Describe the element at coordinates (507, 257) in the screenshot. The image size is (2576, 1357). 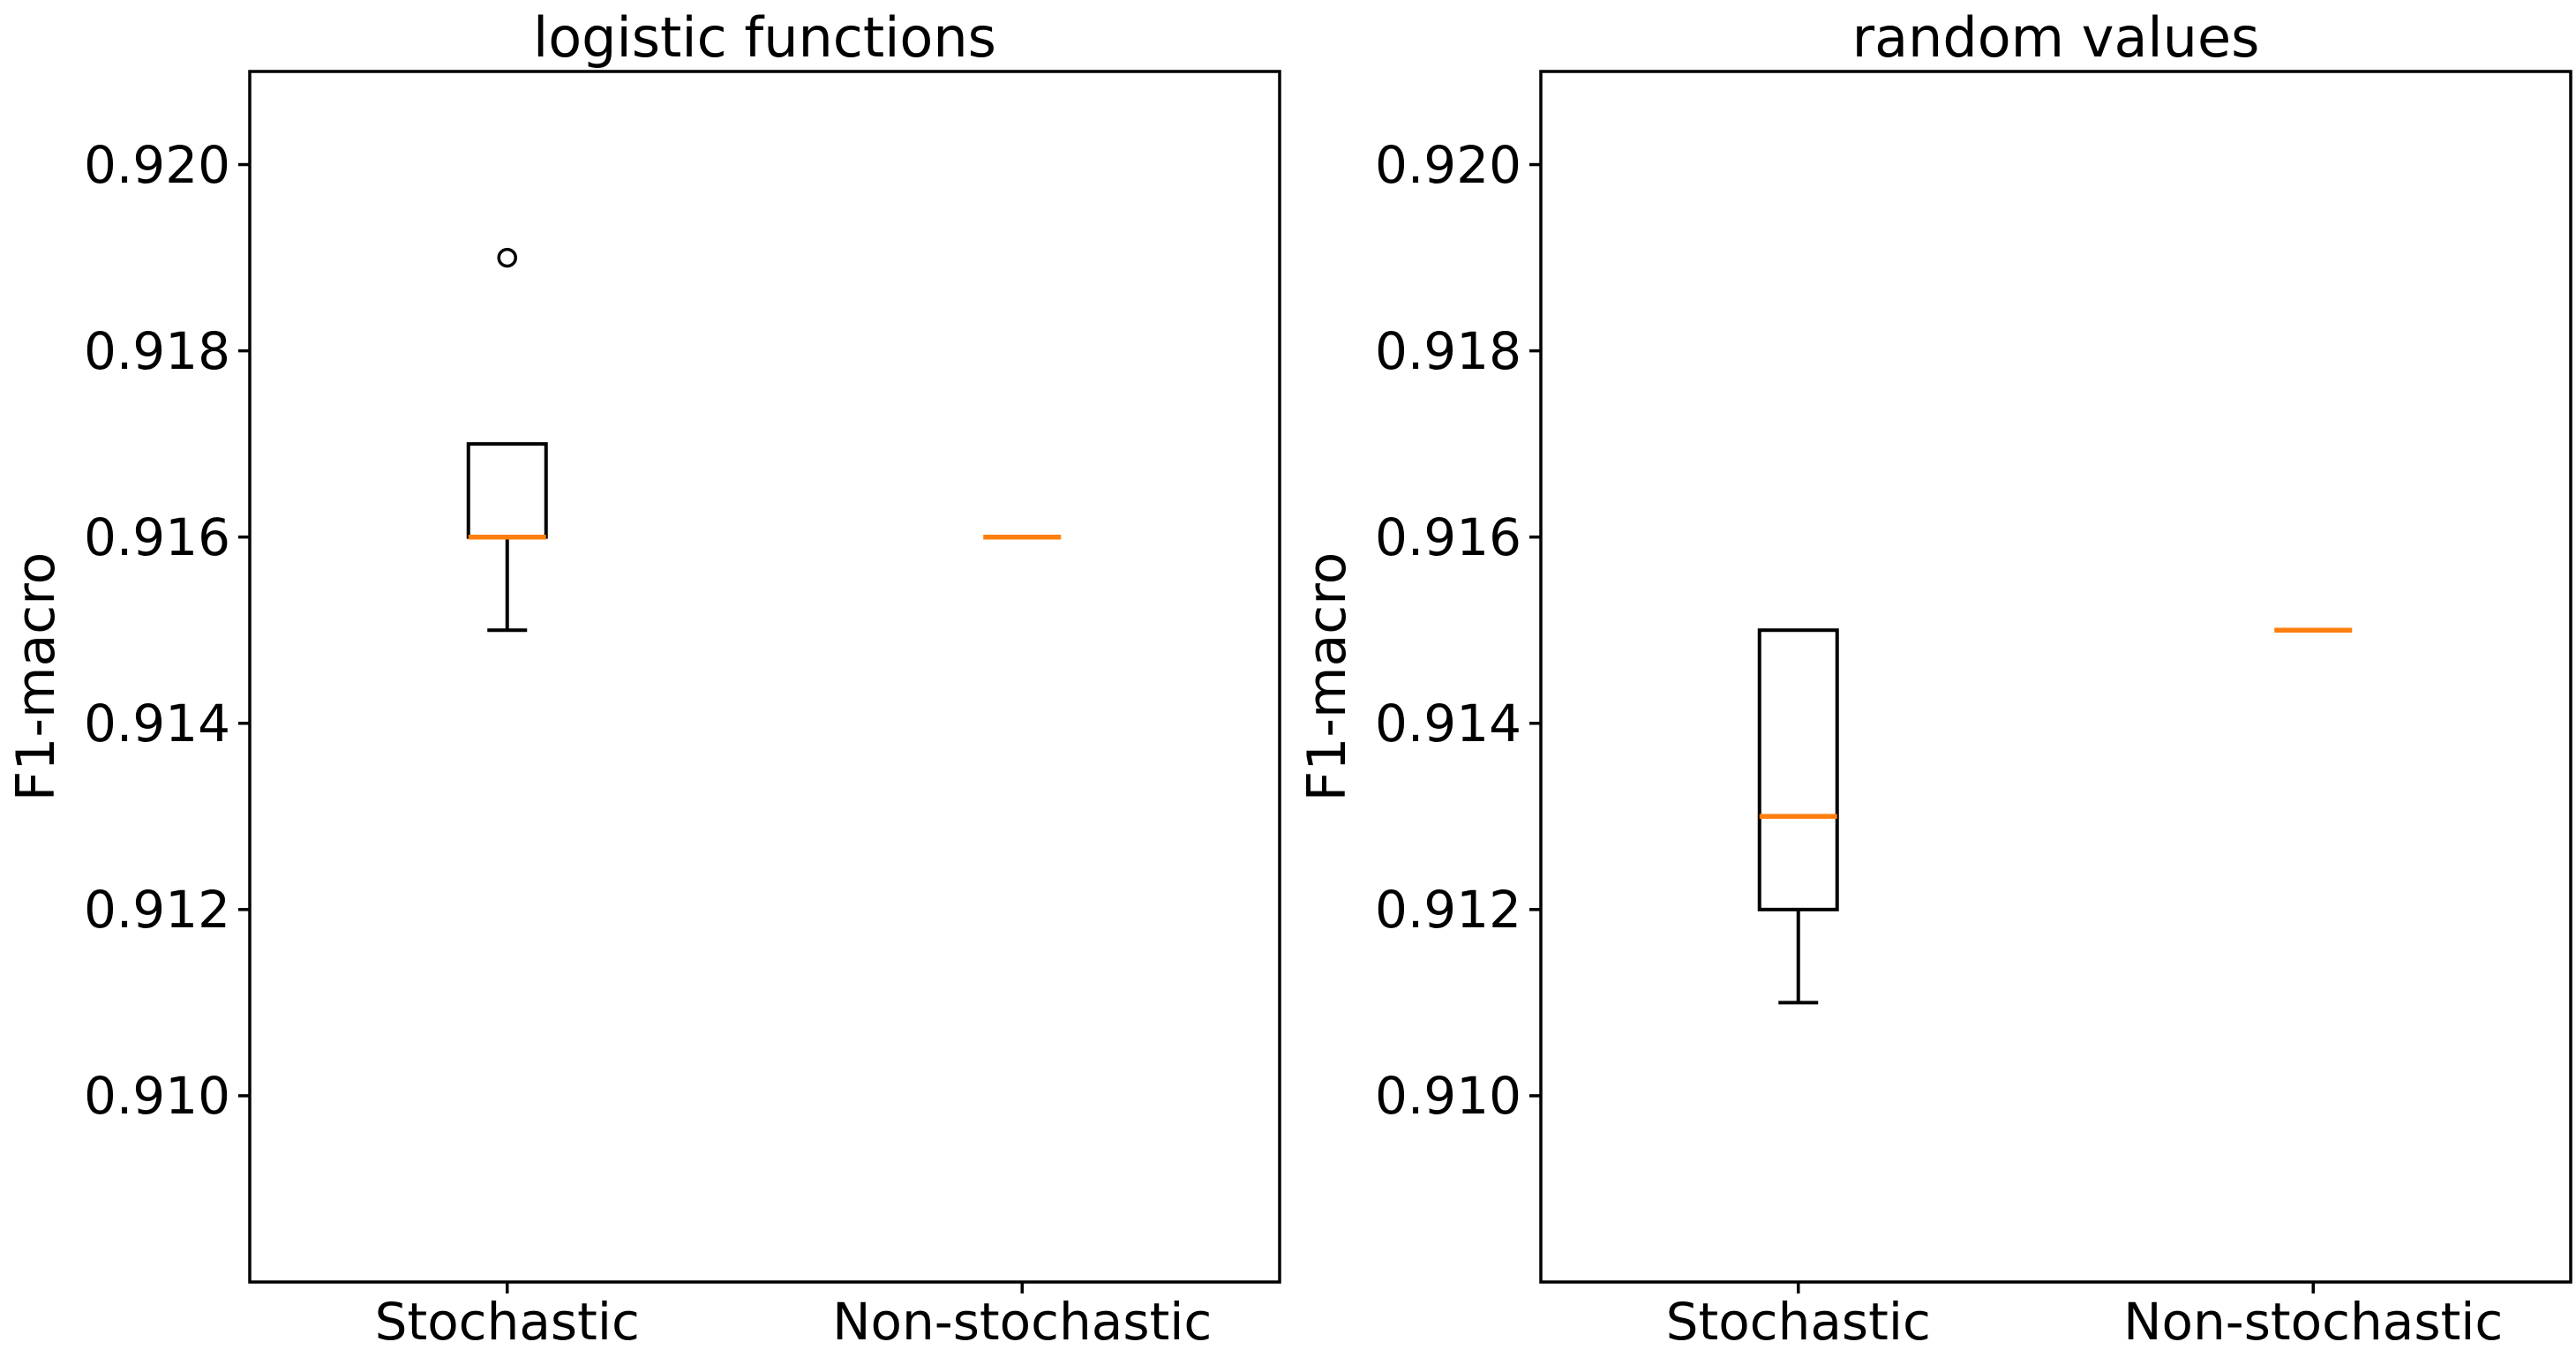
I see `outlier-point` at that location.